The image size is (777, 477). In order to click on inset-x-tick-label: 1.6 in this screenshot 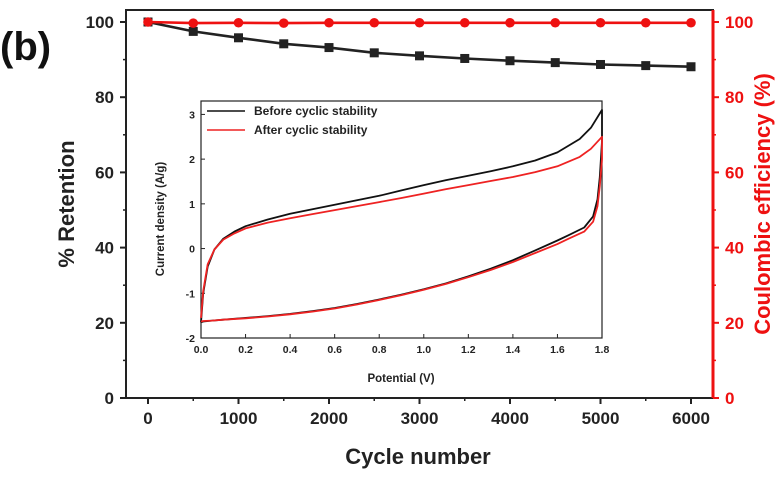, I will do `click(557, 350)`.